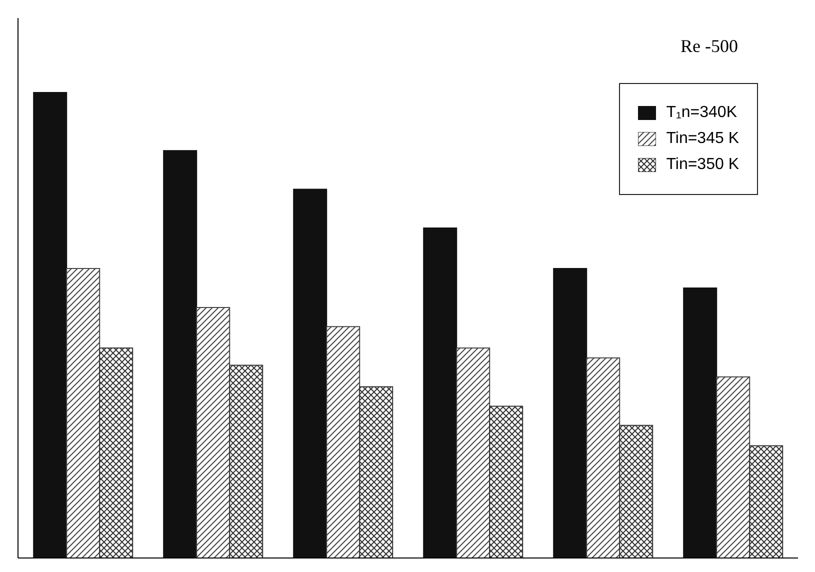 The width and height of the screenshot is (815, 572). Describe the element at coordinates (702, 165) in the screenshot. I see `legend-label: Tin=350 K` at that location.